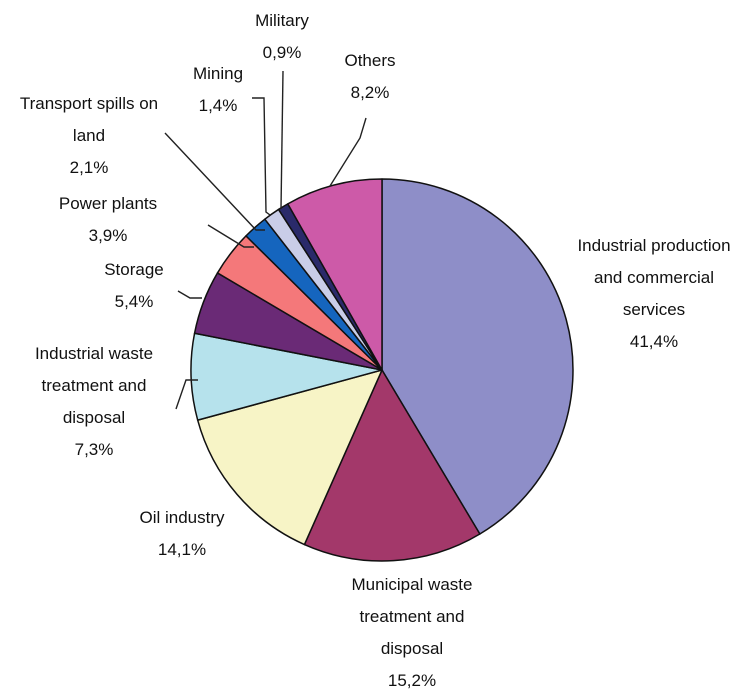 The image size is (741, 697). I want to click on slice-label: Oil industry 14,1%, so click(182, 533).